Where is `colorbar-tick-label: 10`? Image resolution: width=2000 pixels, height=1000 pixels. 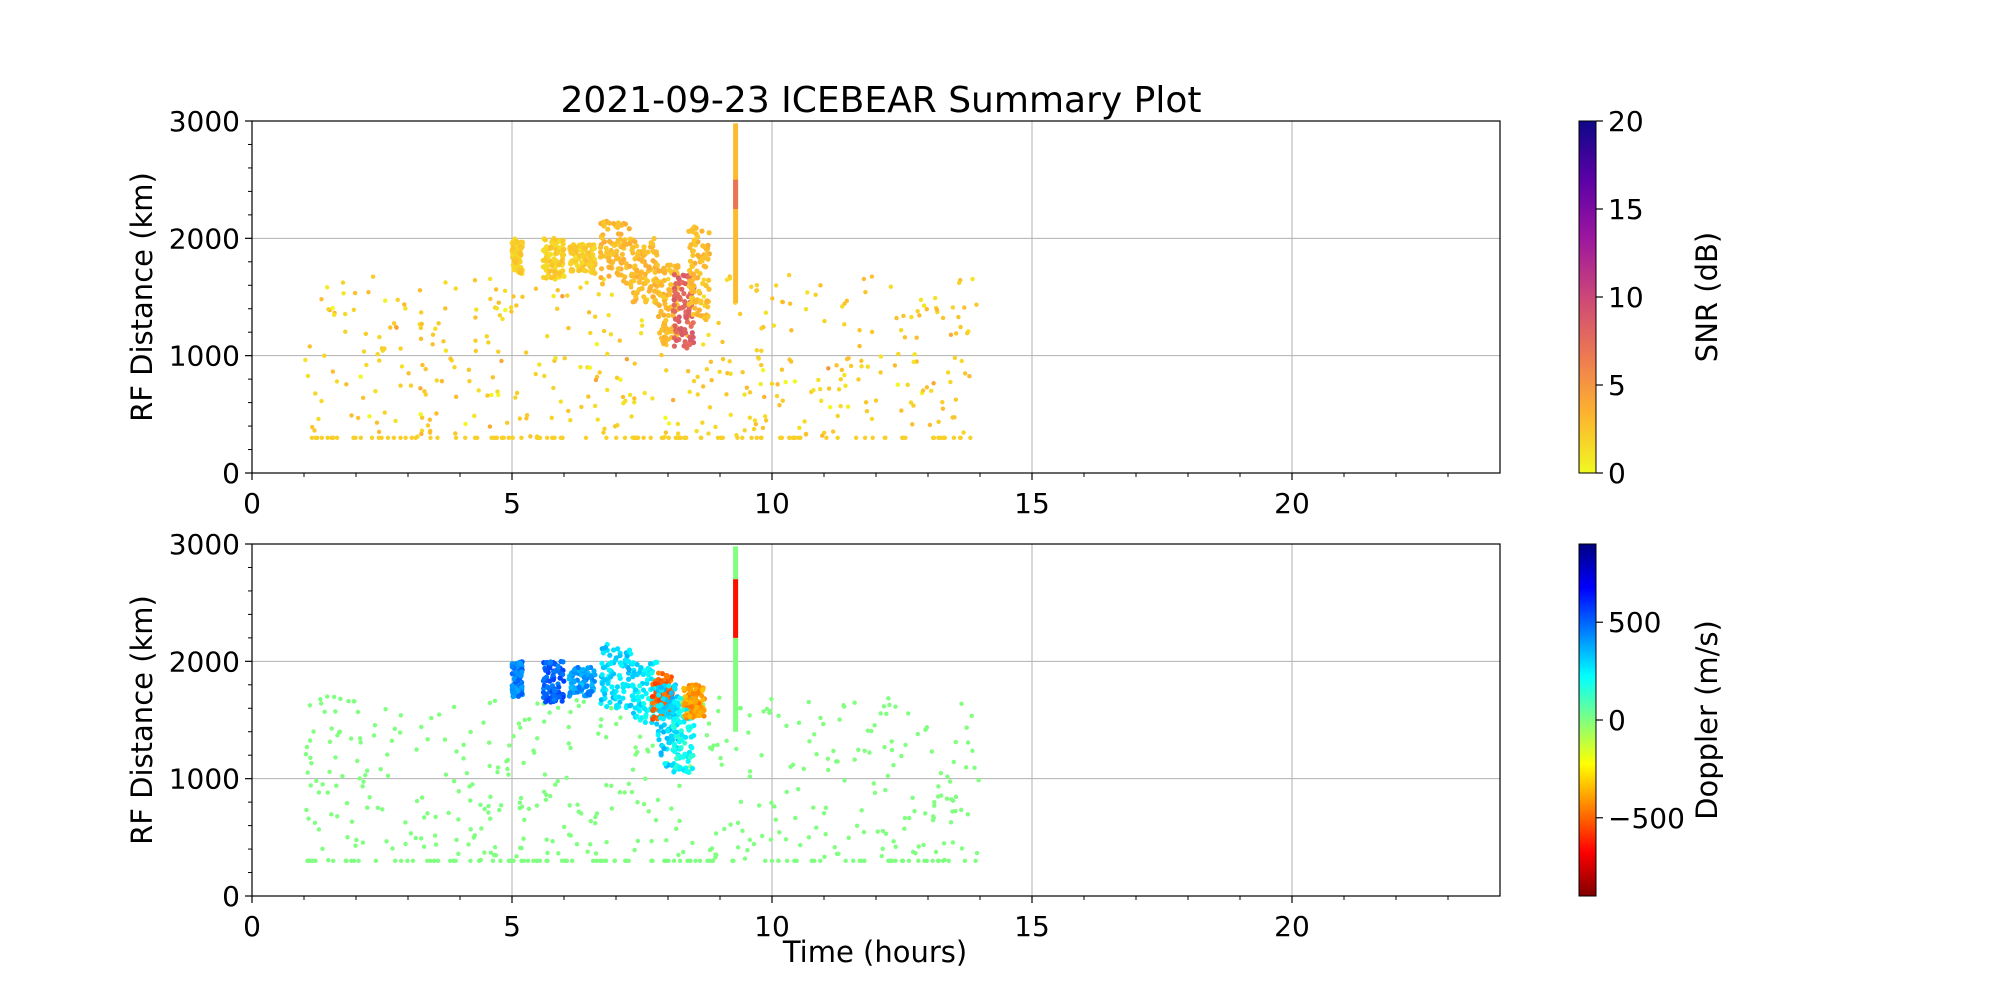
colorbar-tick-label: 10 is located at coordinates (1626, 297).